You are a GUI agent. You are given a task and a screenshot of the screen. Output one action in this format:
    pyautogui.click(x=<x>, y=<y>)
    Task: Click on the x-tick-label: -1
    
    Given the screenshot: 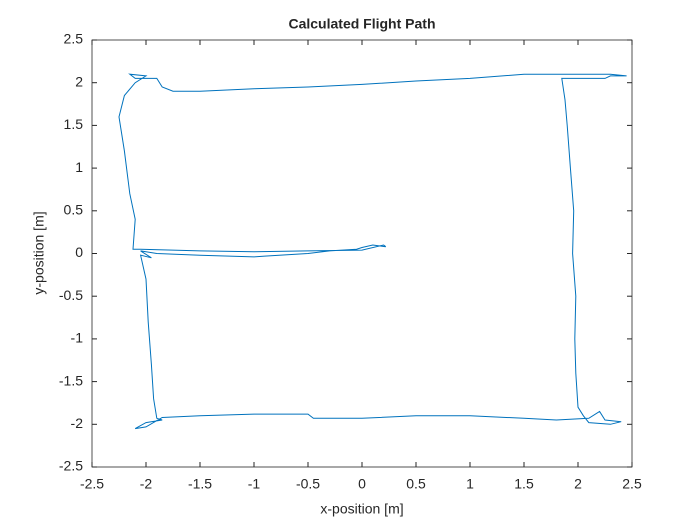 What is the action you would take?
    pyautogui.click(x=254, y=484)
    